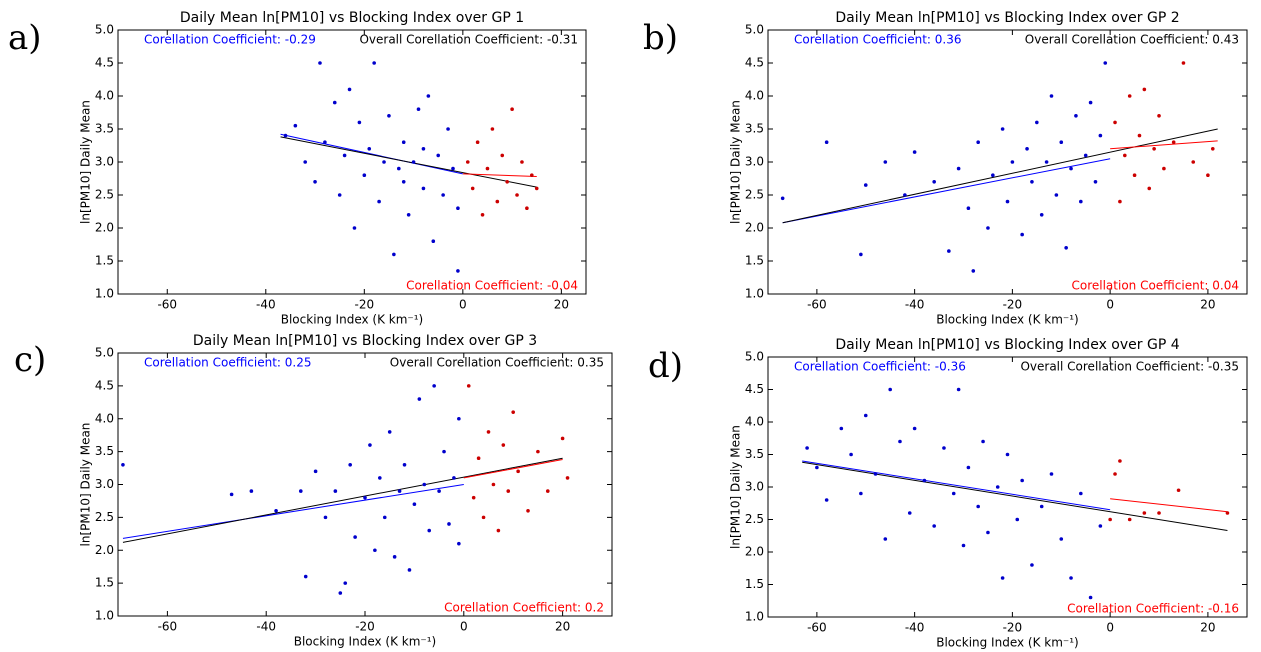 This screenshot has width=1261, height=652. What do you see at coordinates (104, 294) in the screenshot?
I see `y-tick-label: 1.0` at bounding box center [104, 294].